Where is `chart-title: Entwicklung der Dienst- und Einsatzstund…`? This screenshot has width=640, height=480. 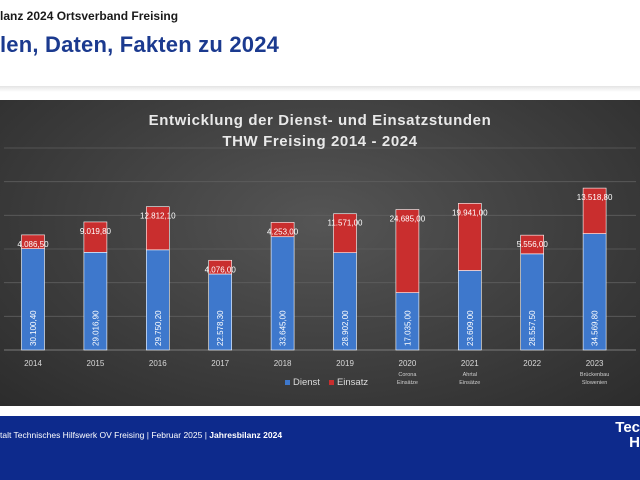
chart-title: Entwicklung der Dienst- und Einsatzstund… is located at coordinates (320, 131).